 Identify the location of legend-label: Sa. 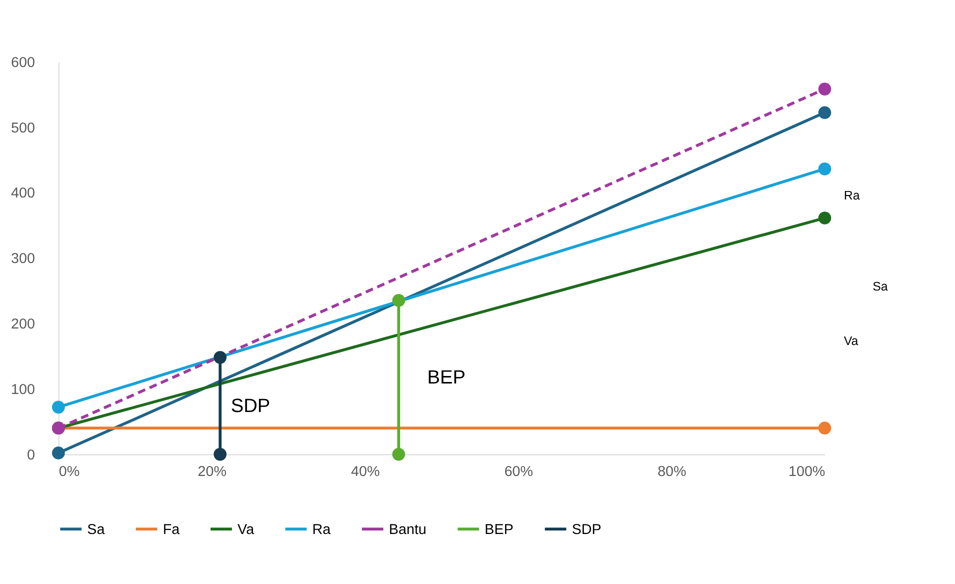
(96, 530).